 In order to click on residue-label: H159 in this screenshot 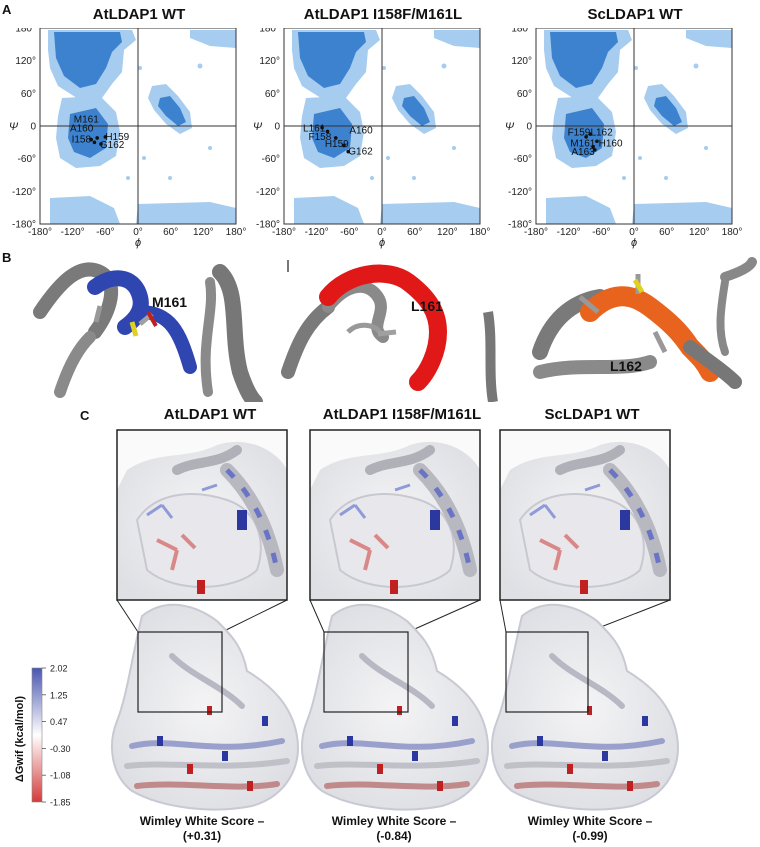, I will do `click(117, 137)`.